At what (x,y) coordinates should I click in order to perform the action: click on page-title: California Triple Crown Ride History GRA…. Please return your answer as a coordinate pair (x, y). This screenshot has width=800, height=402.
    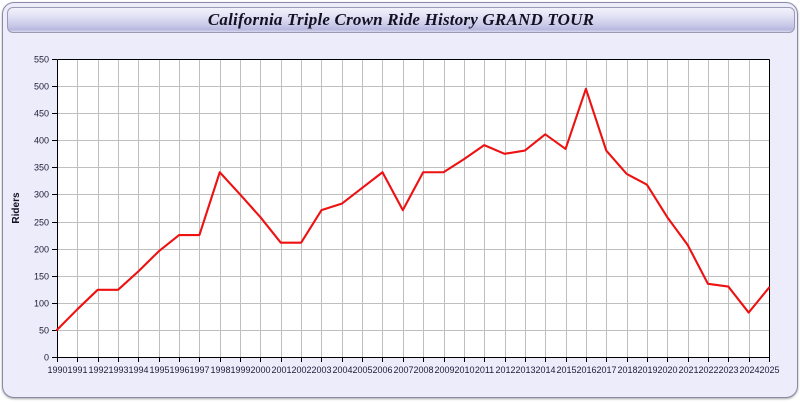
    Looking at the image, I should click on (401, 19).